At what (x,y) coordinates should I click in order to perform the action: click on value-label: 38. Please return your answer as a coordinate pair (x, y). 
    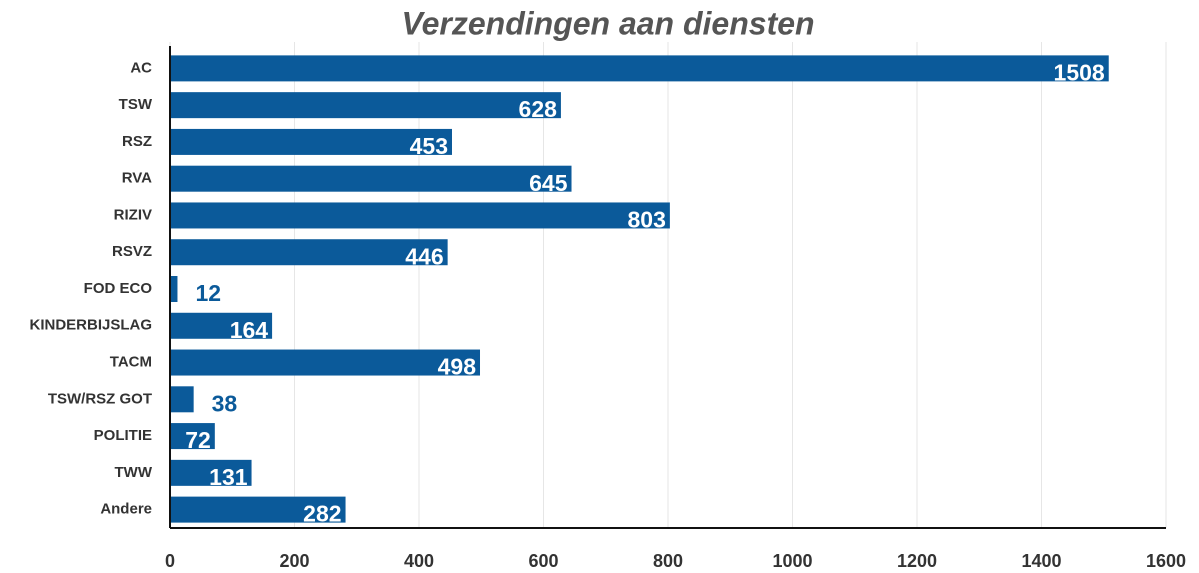
    Looking at the image, I should click on (225, 403).